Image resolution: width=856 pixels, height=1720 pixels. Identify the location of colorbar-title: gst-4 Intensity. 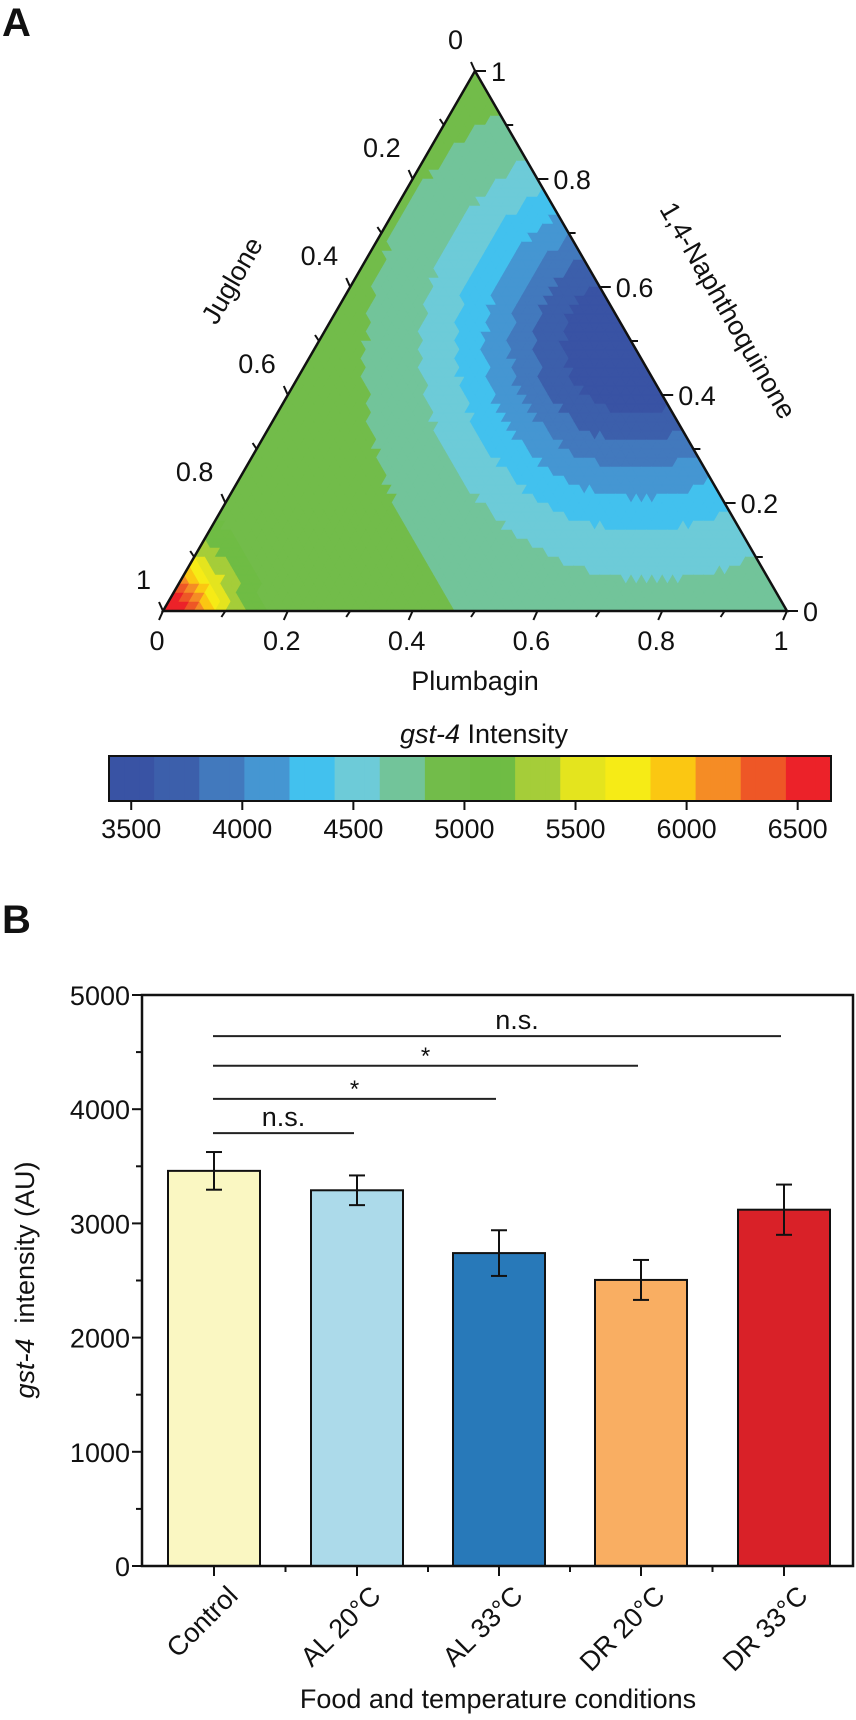
(484, 734).